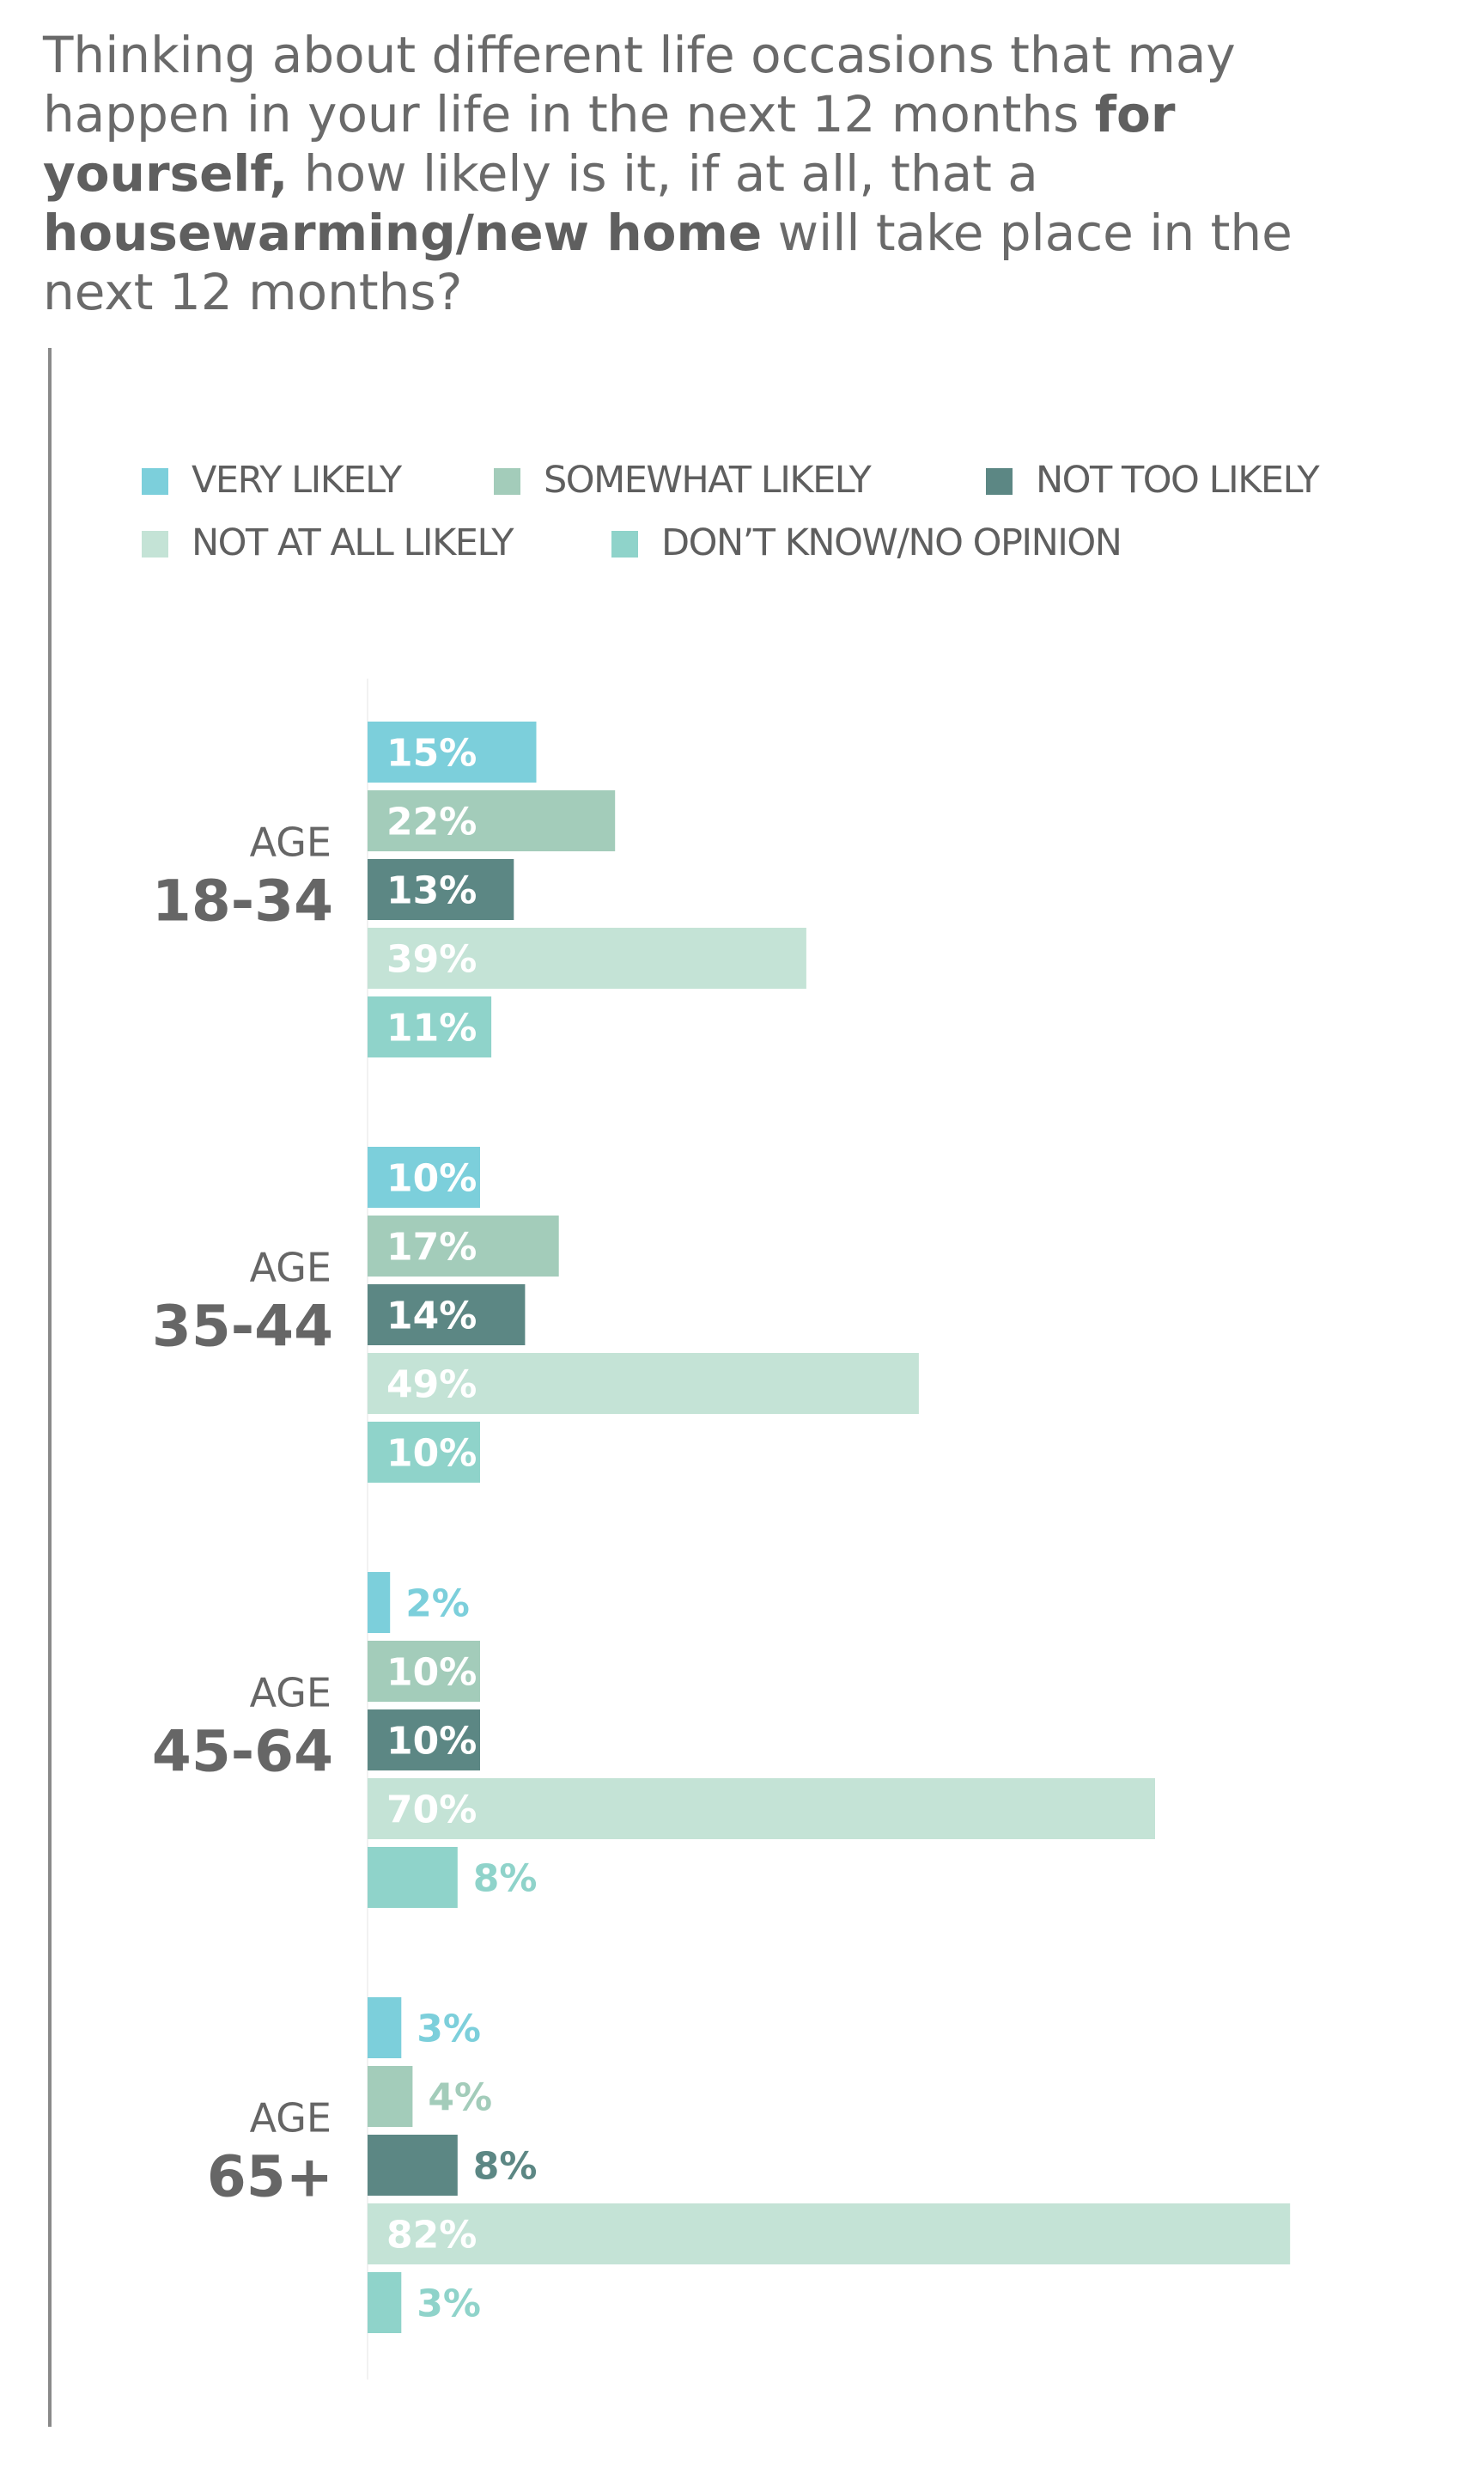 The image size is (1484, 2474). What do you see at coordinates (431, 1029) in the screenshot?
I see `bar-value-label: 11%` at bounding box center [431, 1029].